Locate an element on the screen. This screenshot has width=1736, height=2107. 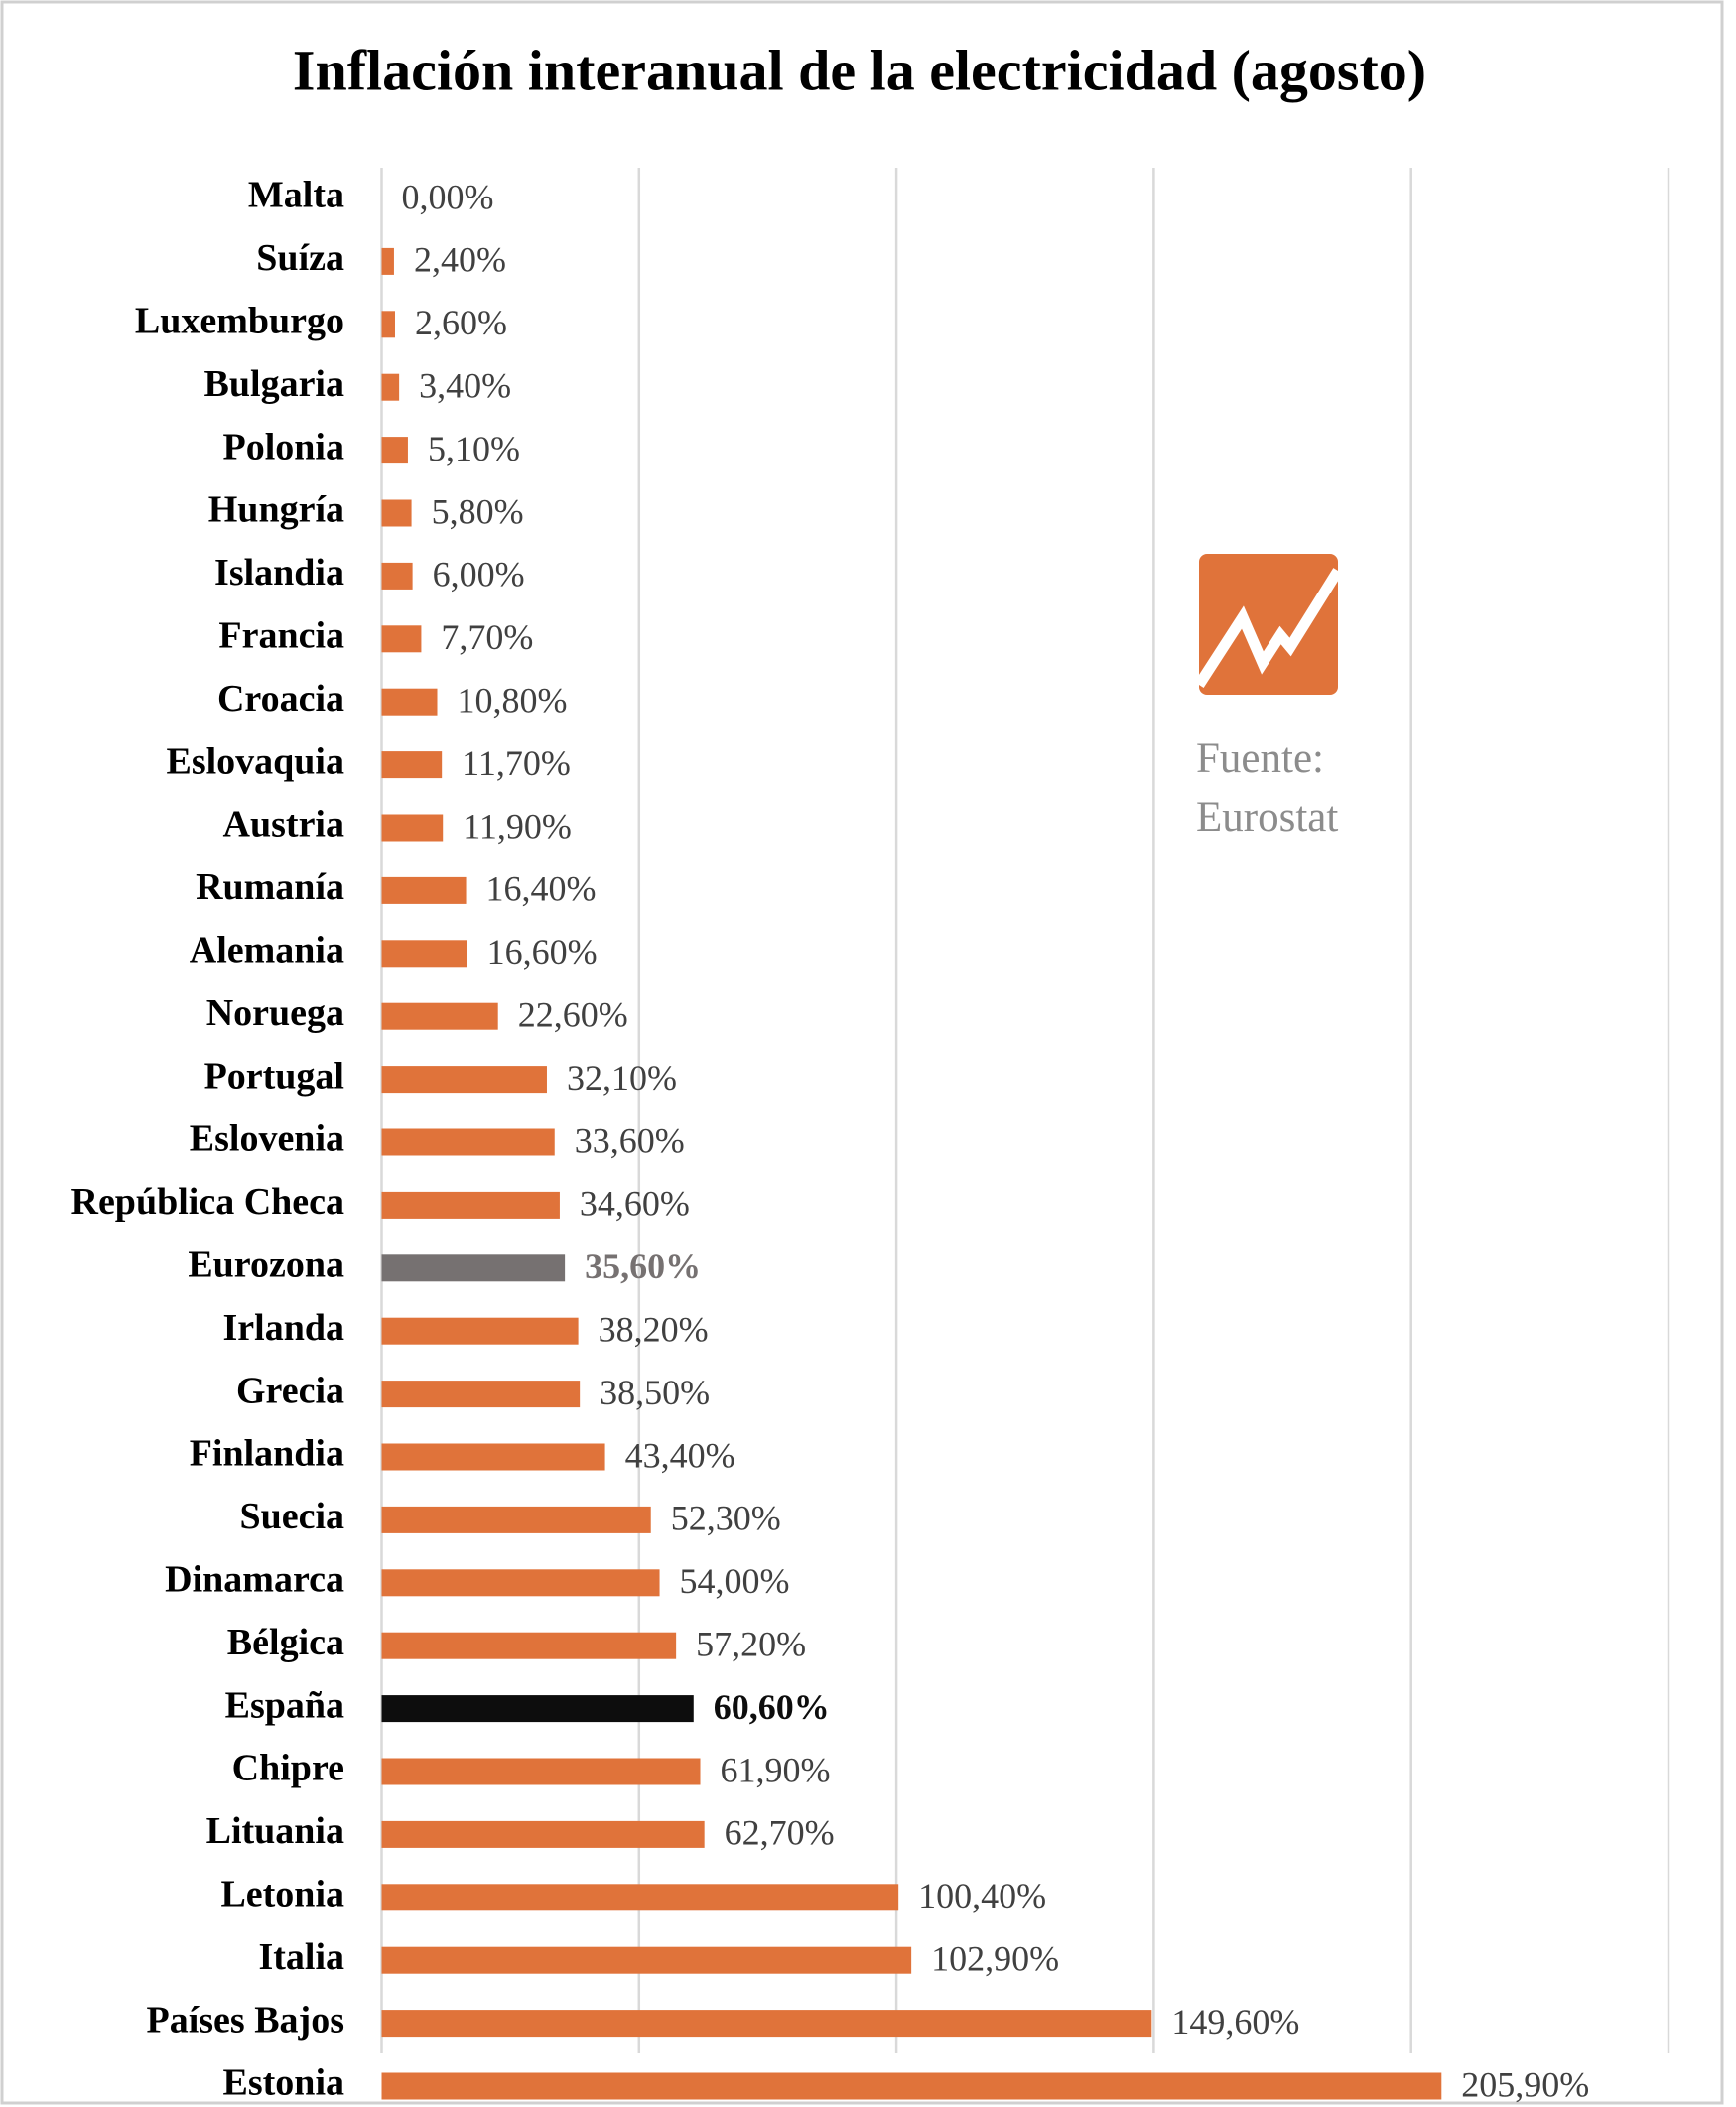
value-label: 54,00% is located at coordinates (735, 1581).